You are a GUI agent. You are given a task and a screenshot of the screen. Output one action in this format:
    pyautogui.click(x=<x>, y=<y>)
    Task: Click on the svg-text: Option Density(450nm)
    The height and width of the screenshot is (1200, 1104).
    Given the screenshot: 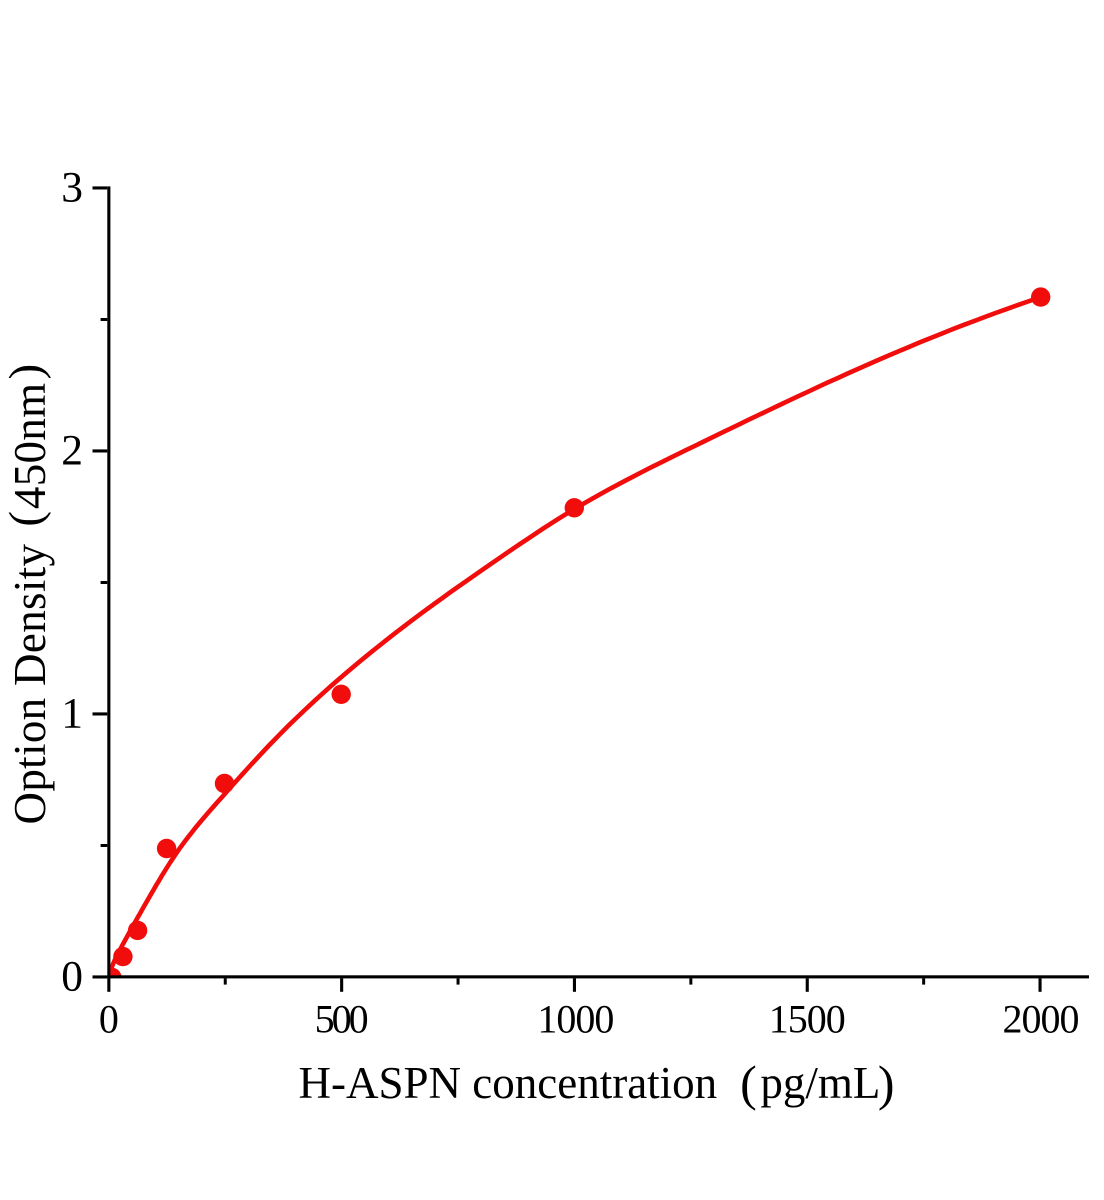 What is the action you would take?
    pyautogui.click(x=27, y=594)
    